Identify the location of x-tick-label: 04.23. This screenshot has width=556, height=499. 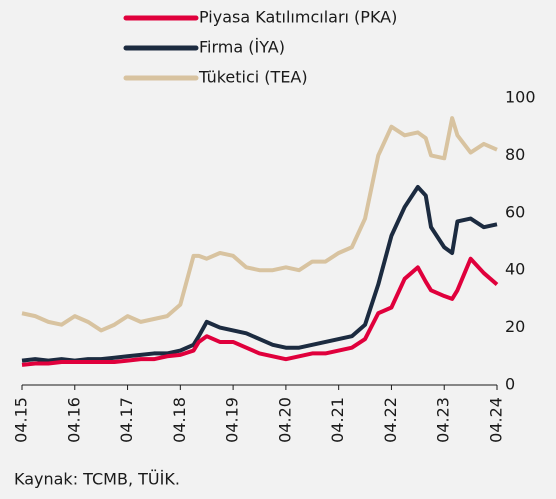
(443, 420).